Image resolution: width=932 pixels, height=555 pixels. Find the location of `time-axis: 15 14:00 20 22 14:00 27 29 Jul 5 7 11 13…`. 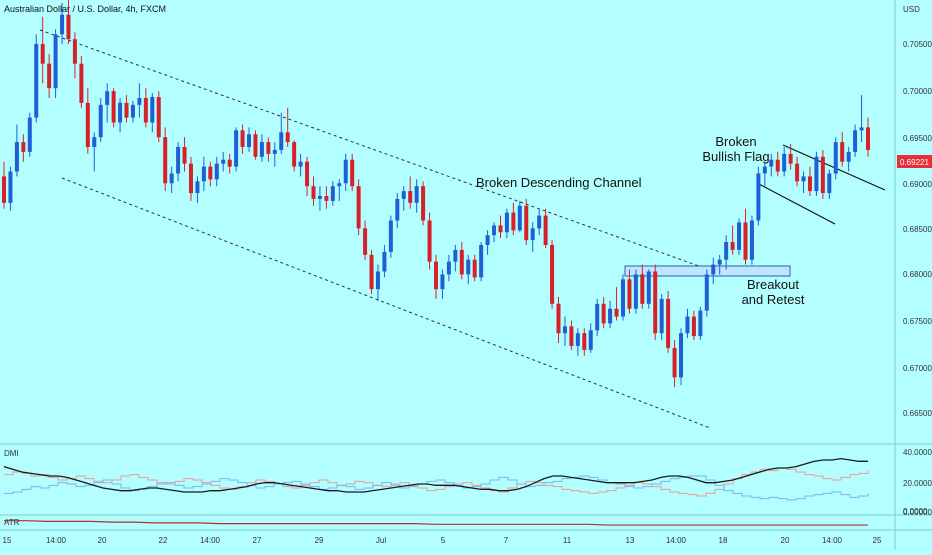

time-axis: 15 14:00 20 22 14:00 27 29 Jul 5 7 11 13… is located at coordinates (442, 540).